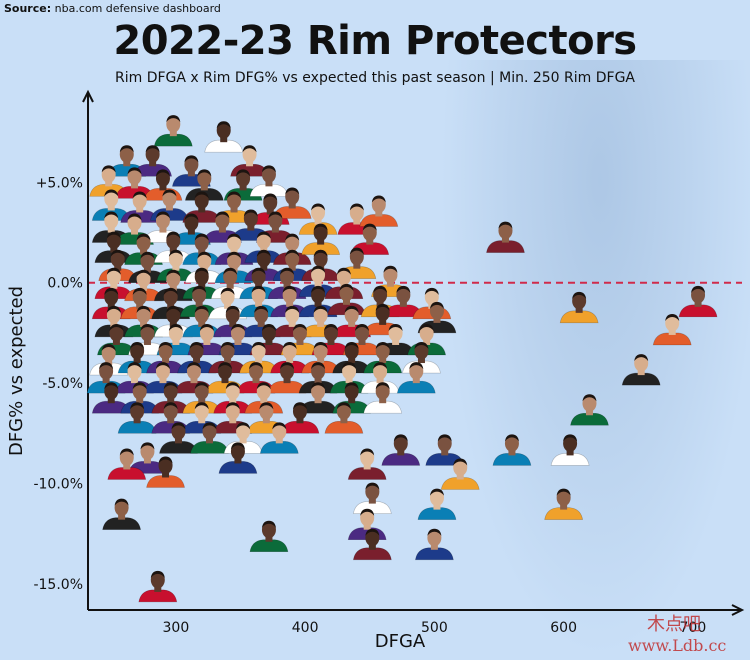 This screenshot has height=660, width=750. I want to click on y-tick-label: -15.0%, so click(58, 585).